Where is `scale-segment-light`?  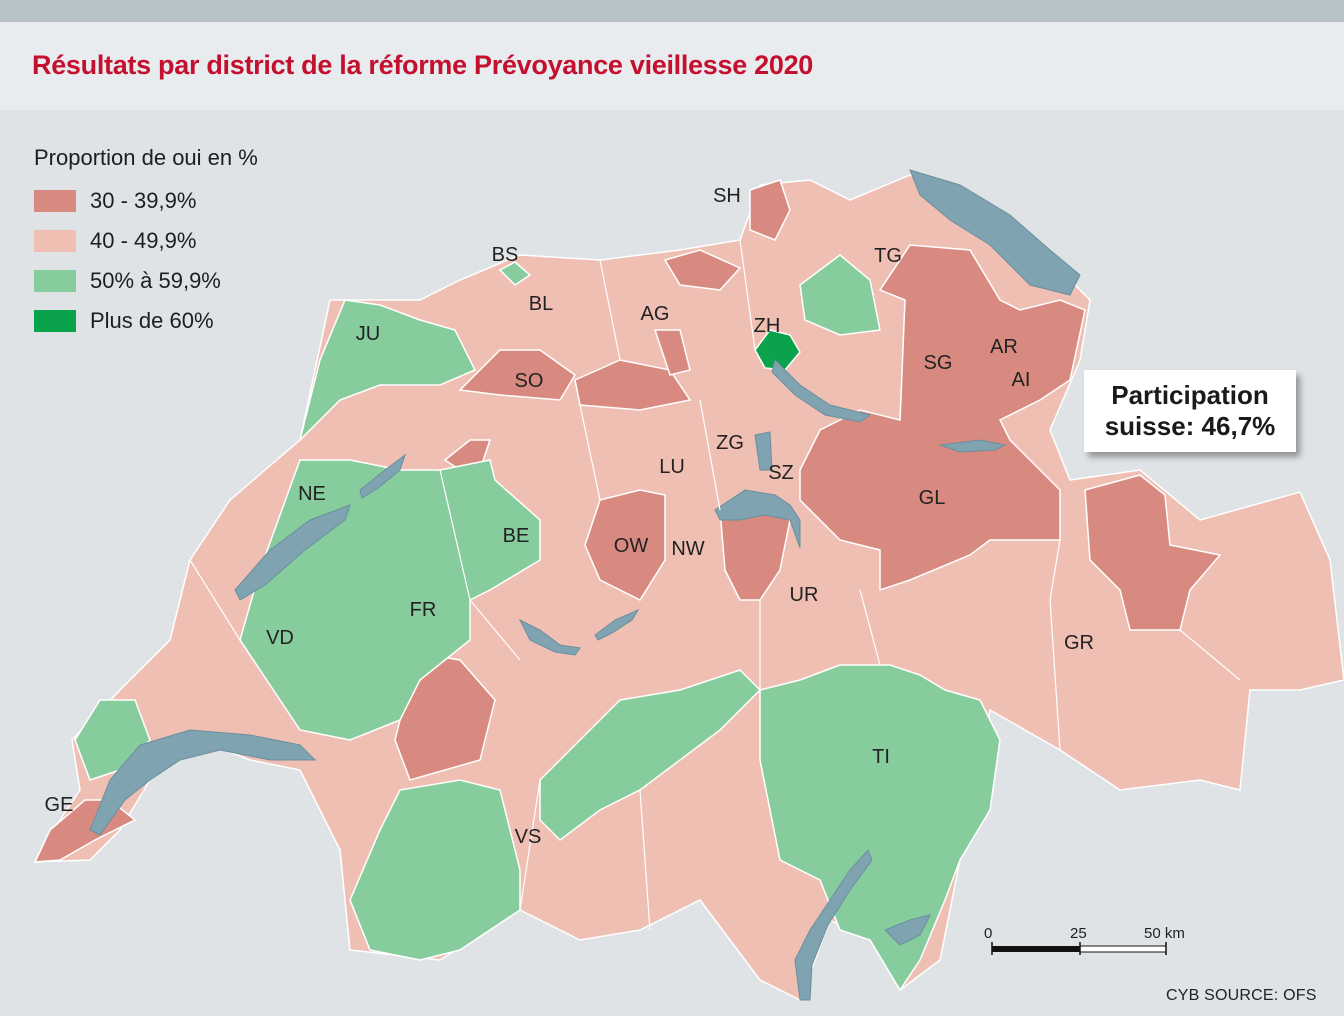
scale-segment-light is located at coordinates (1123, 949).